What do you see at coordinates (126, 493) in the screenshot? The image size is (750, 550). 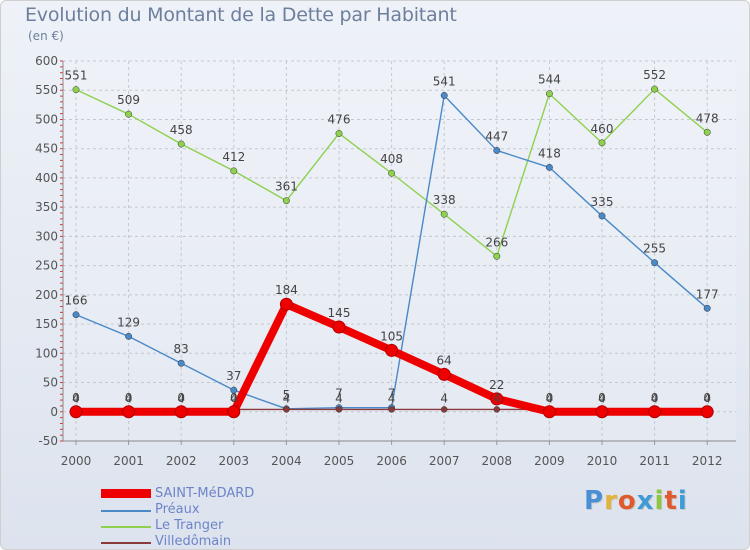 I see `legend-swatch-saint-medard` at bounding box center [126, 493].